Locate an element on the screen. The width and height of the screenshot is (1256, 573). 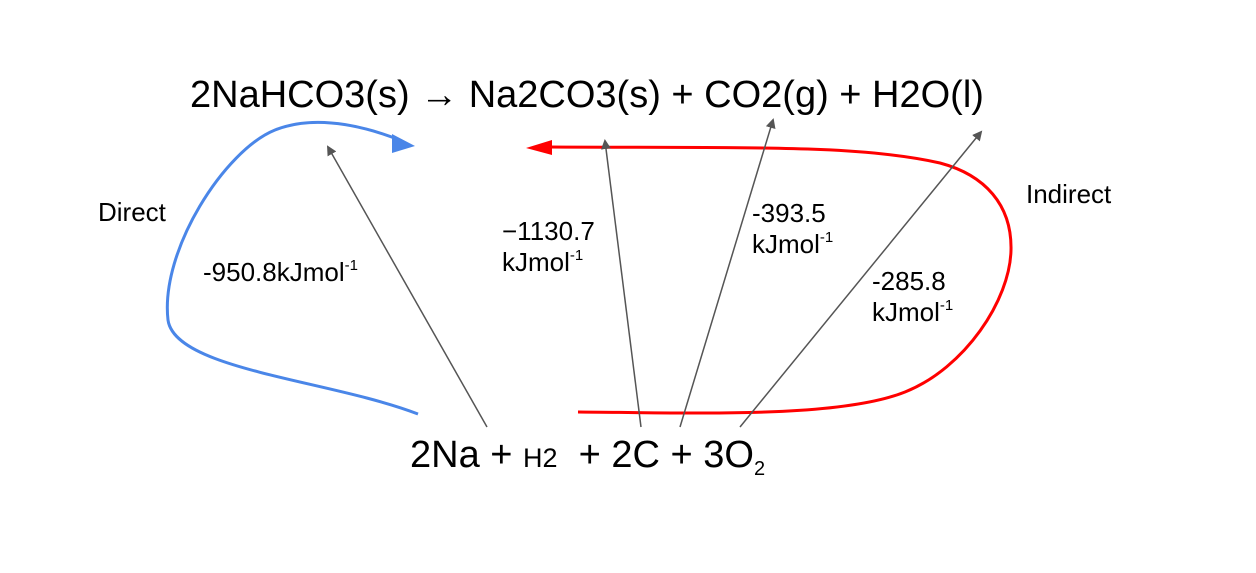
enthalpy-nahco3-value: -950.8kJmol is located at coordinates (274, 272).